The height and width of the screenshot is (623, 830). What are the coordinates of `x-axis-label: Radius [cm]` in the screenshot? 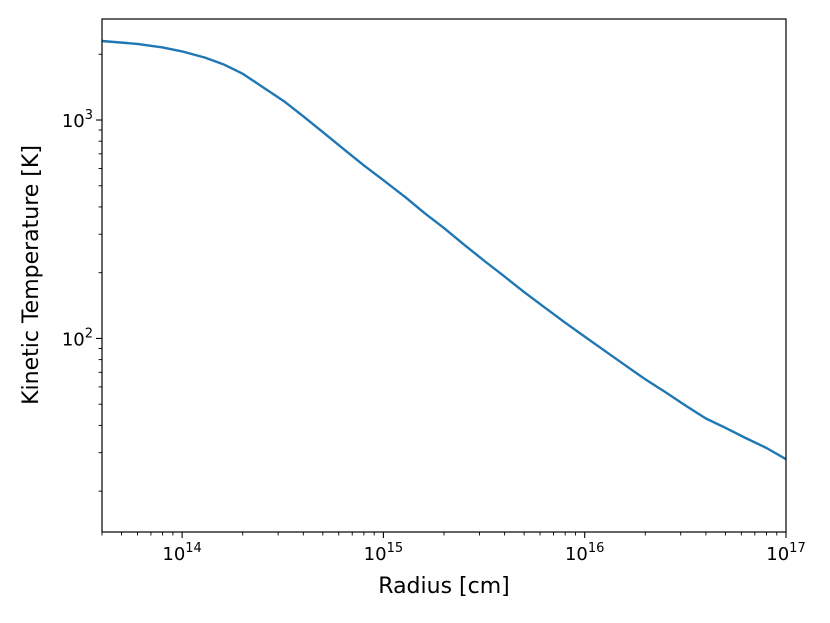 It's located at (443, 586).